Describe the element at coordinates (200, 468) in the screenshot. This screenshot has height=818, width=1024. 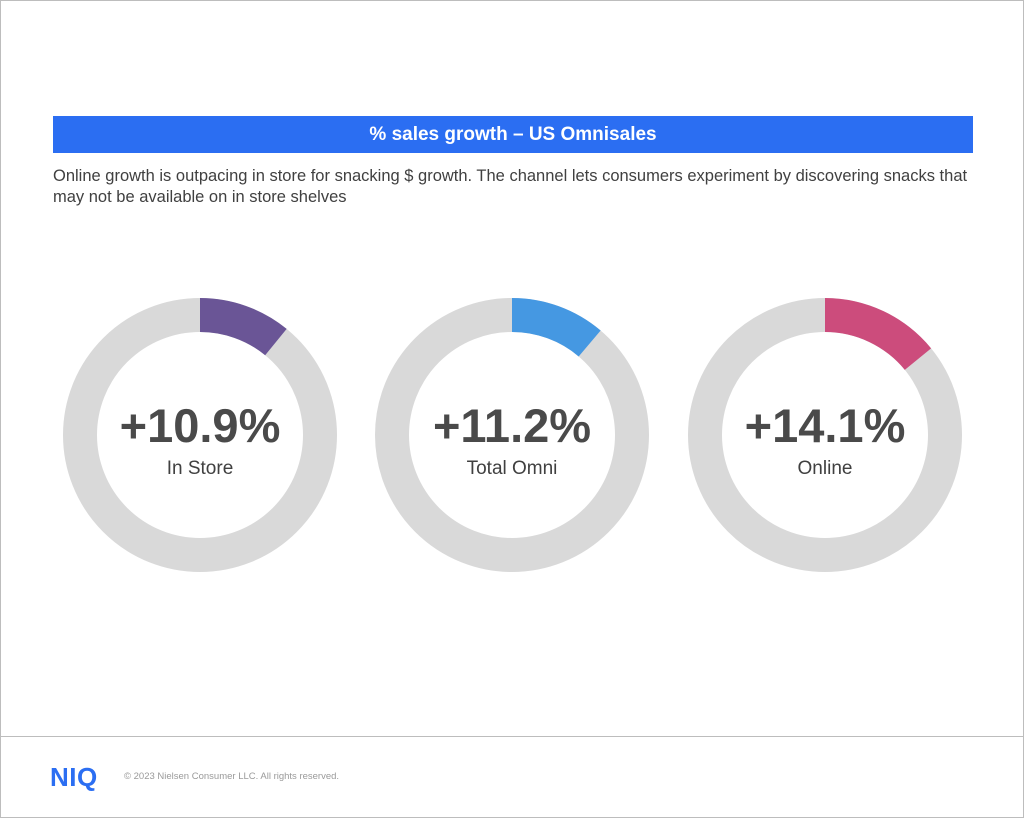
I see `donut-category-label-in-store: In Store` at that location.